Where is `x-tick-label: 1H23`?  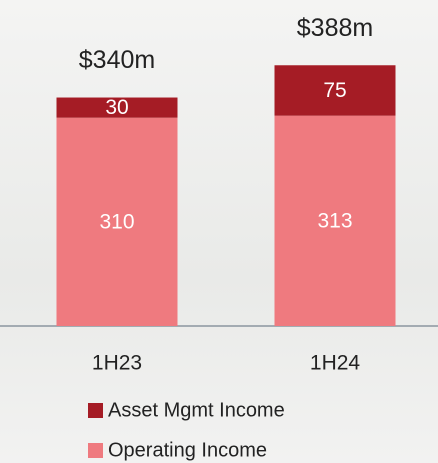
x-tick-label: 1H23 is located at coordinates (117, 363).